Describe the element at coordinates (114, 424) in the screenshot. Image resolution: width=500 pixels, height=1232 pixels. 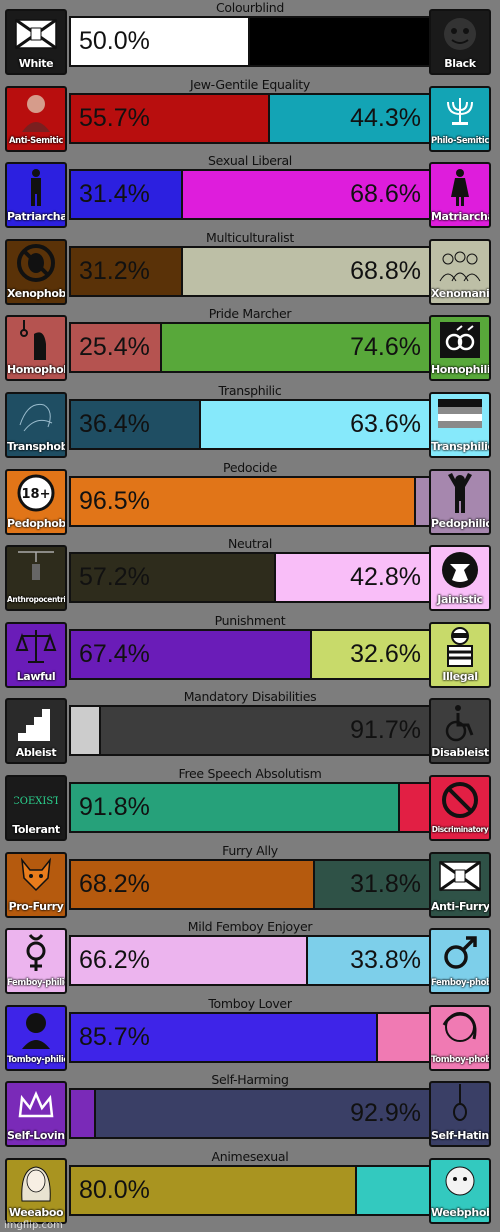
I see `left-percentage: 36.4%` at that location.